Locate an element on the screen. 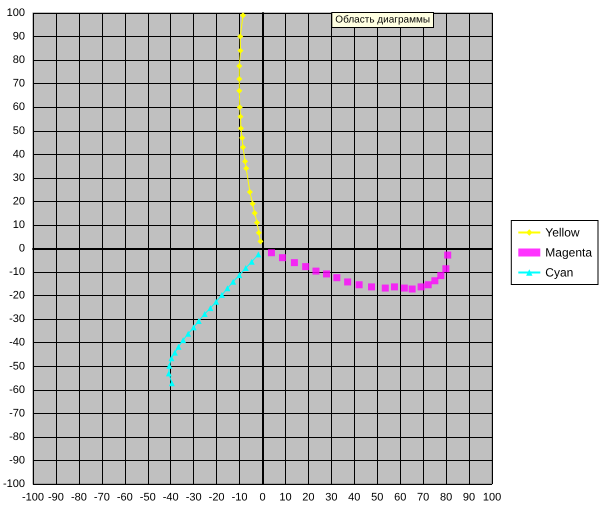 The height and width of the screenshot is (505, 604). y-tick-label: 60 is located at coordinates (19, 107).